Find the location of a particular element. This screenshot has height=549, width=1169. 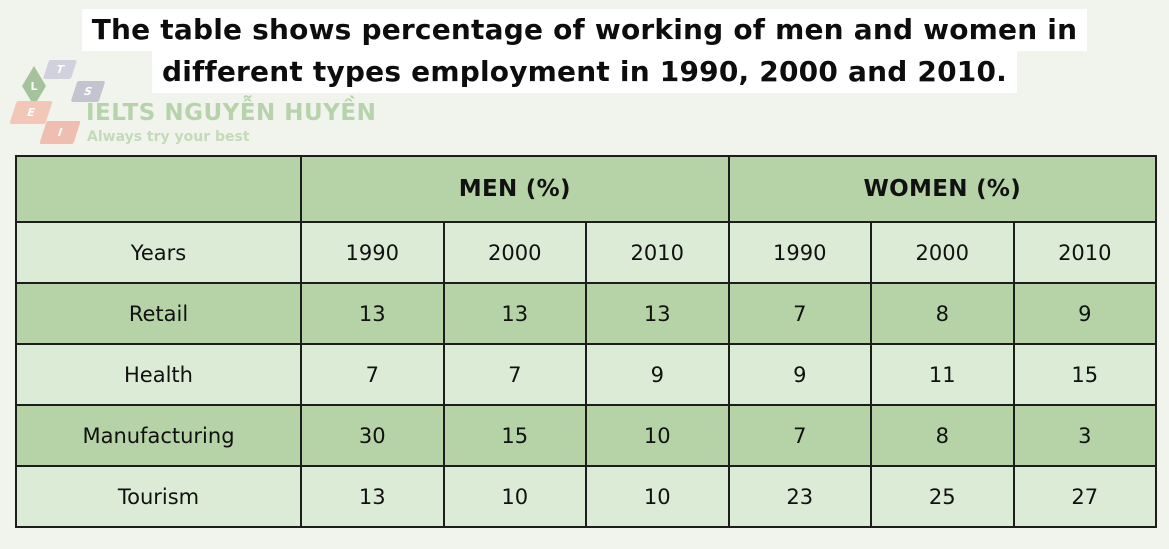

years-header-cell: Years is located at coordinates (158, 252).